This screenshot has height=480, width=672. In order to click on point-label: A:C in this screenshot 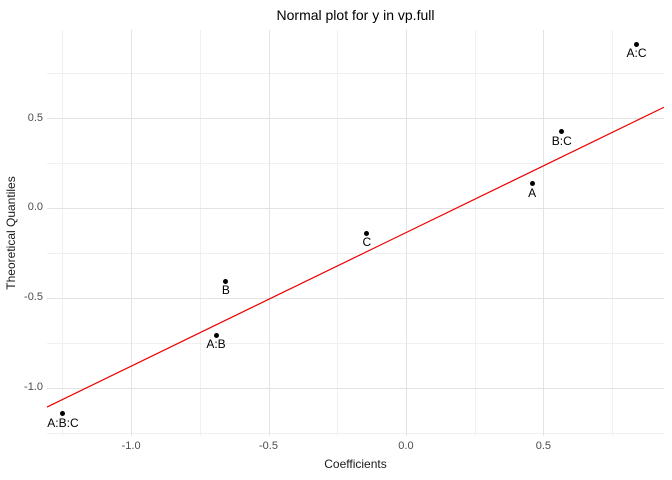, I will do `click(636, 53)`.